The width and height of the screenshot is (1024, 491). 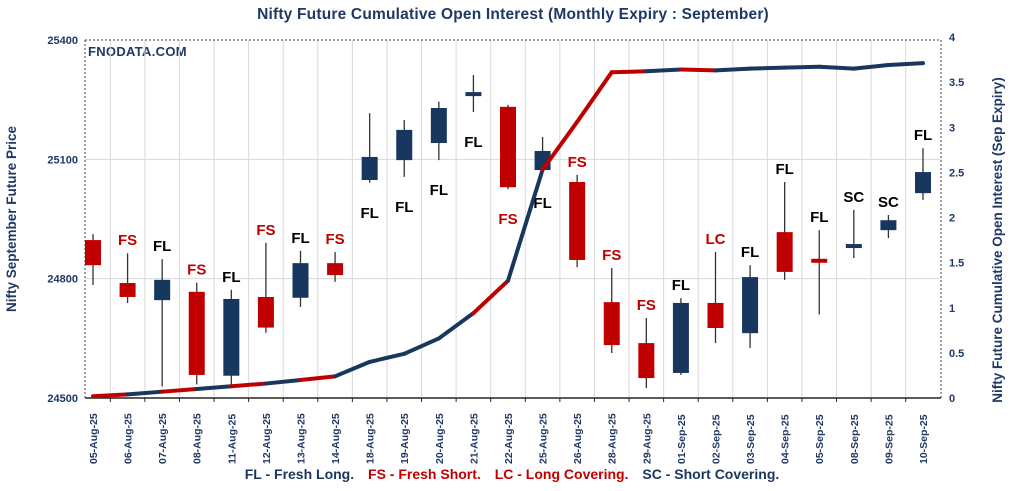 I want to click on x-axis-date-label: 18-Aug-25, so click(x=371, y=438).